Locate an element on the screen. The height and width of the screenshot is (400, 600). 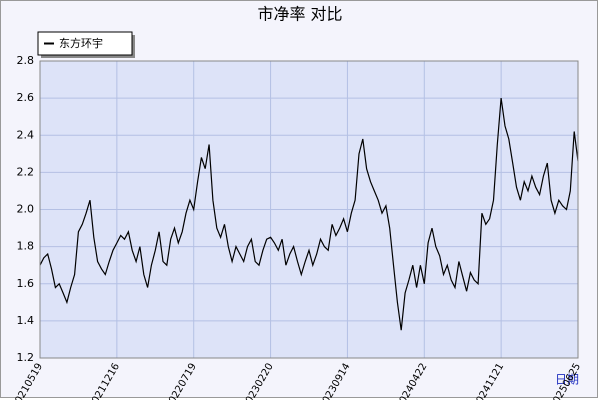
y-tick-label: 1.2 is located at coordinates (26, 357).